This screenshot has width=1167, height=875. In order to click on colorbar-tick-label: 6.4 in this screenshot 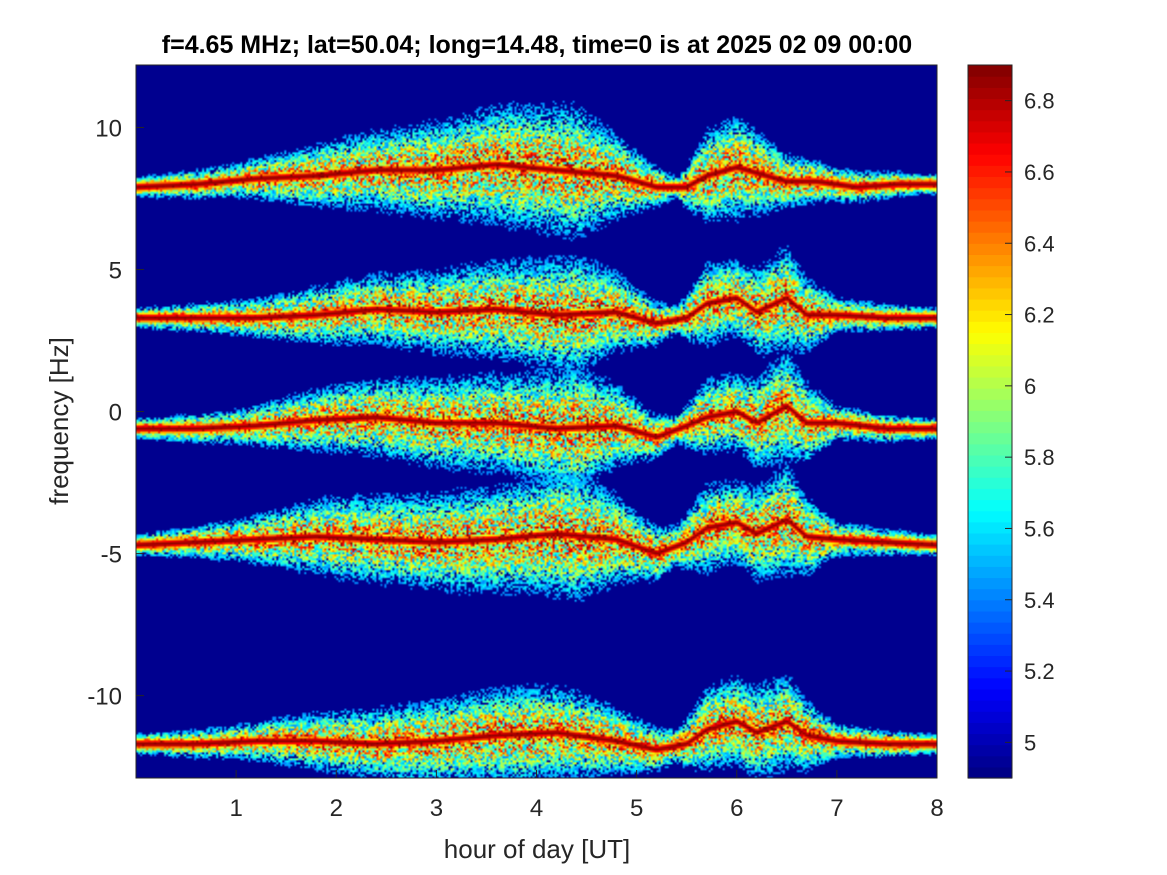, I will do `click(1039, 243)`.